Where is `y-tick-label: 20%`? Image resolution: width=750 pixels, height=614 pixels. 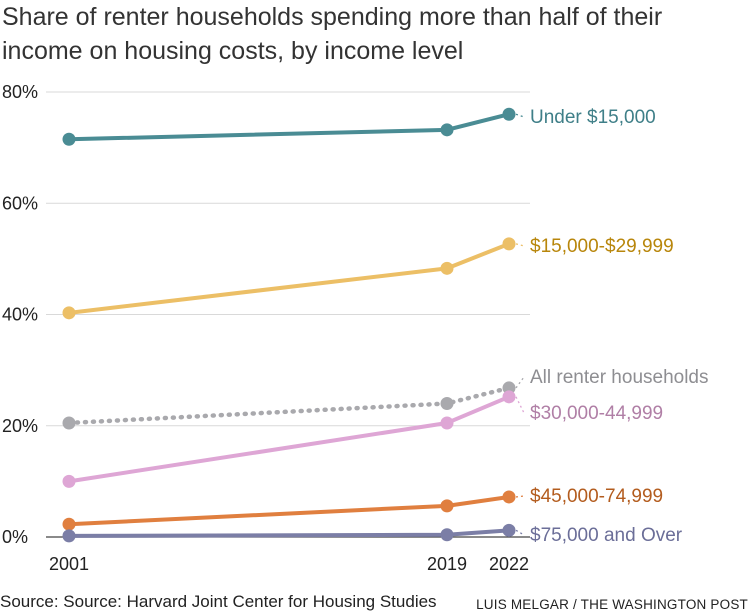 y-tick-label: 20% is located at coordinates (20, 426).